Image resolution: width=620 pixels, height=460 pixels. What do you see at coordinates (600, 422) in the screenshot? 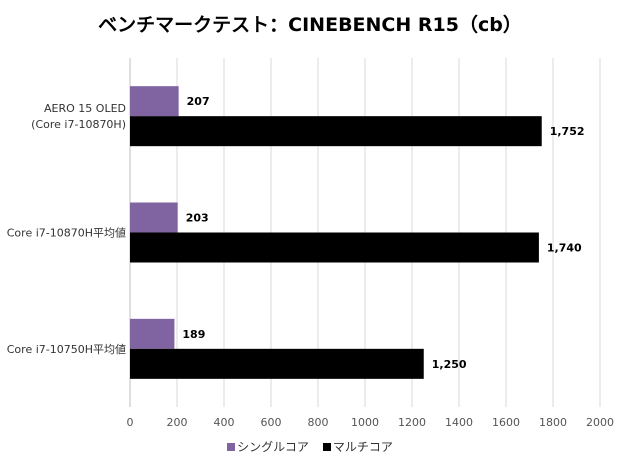
I see `x-tick-label: 2000` at bounding box center [600, 422].